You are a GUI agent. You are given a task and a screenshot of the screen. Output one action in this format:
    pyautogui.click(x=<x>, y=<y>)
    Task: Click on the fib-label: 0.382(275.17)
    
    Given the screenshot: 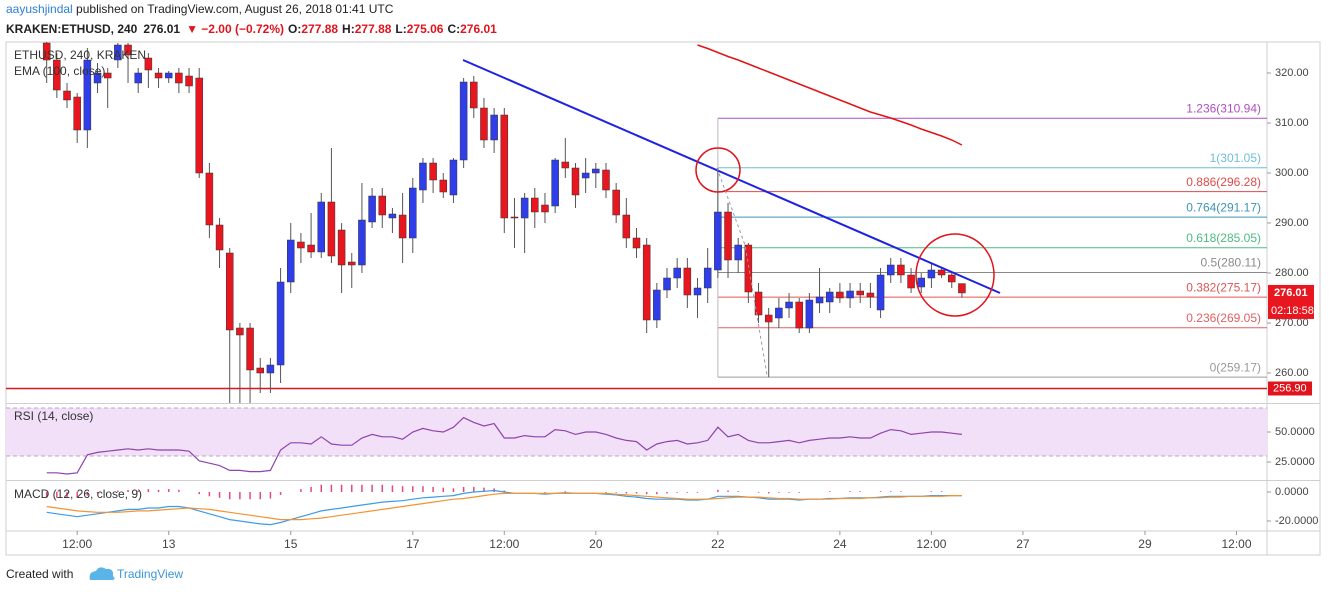 What is the action you would take?
    pyautogui.click(x=1223, y=287)
    